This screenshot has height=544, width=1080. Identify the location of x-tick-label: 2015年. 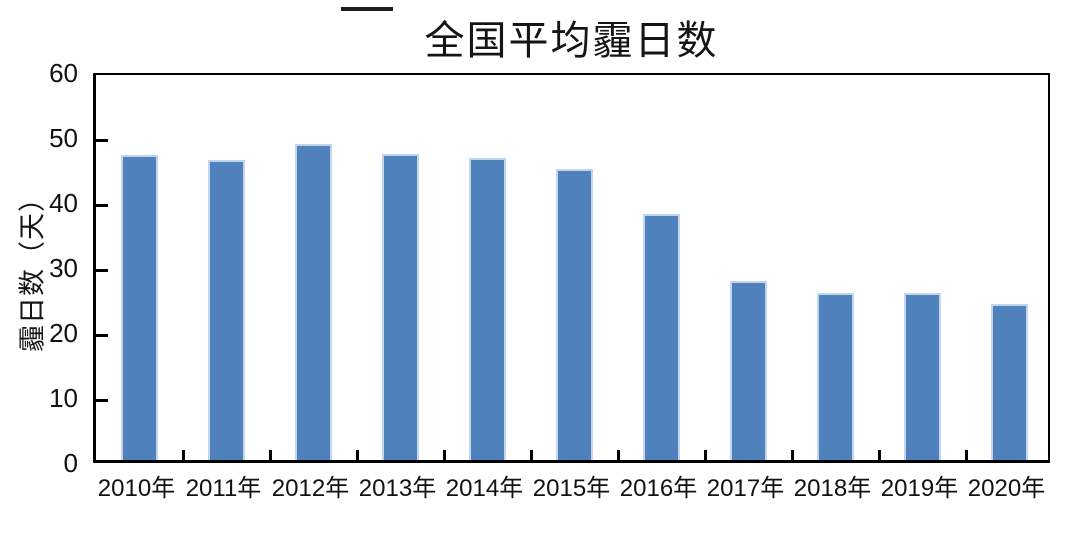
(571, 488).